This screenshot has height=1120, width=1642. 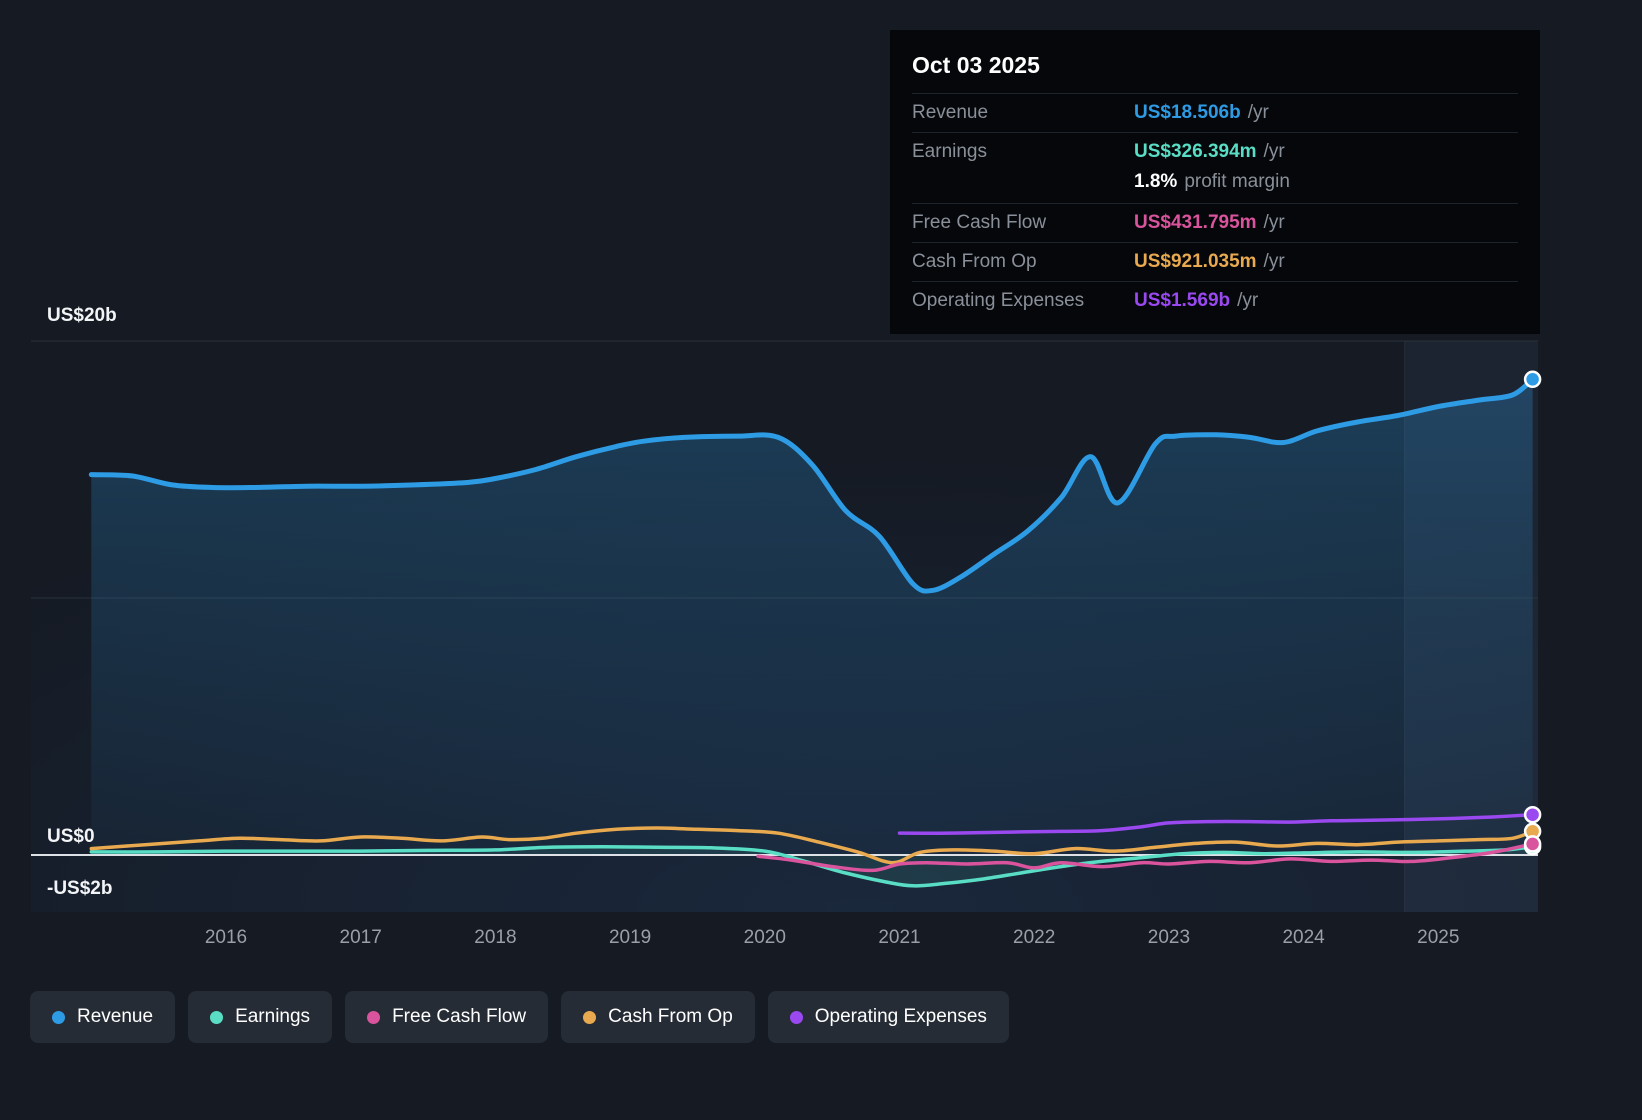 I want to click on free-cash-flow-dot-icon, so click(x=374, y=1017).